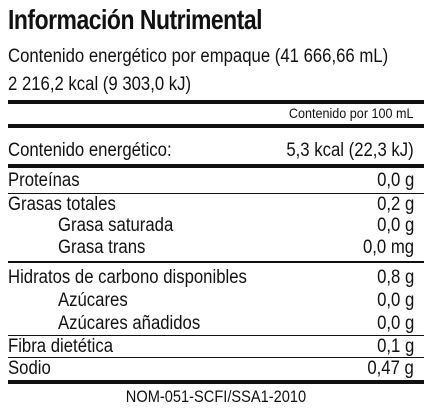  What do you see at coordinates (351, 113) in the screenshot?
I see `column-header: Contenido por 100 mL` at bounding box center [351, 113].